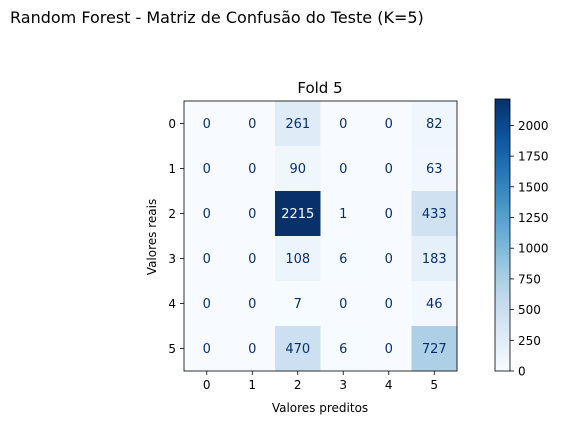 Image resolution: width=562 pixels, height=429 pixels. Describe the element at coordinates (172, 169) in the screenshot. I see `y-tick-label: 1` at that location.